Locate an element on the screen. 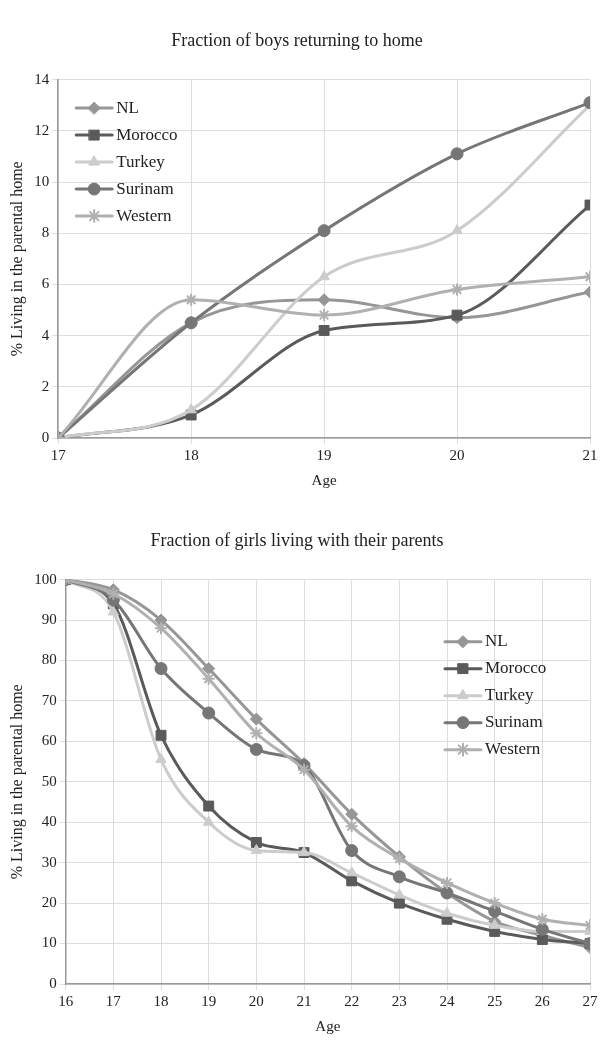 This screenshot has width=602, height=1046. y-tick-label: 8 is located at coordinates (45, 232).